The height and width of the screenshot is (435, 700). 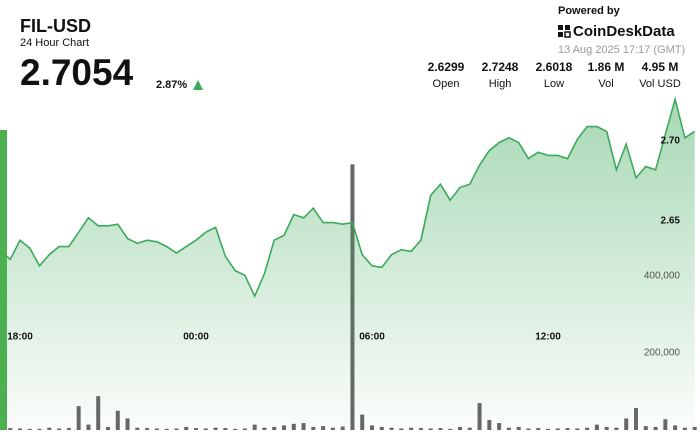 What do you see at coordinates (671, 141) in the screenshot?
I see `y-tick-label: 2.70` at bounding box center [671, 141].